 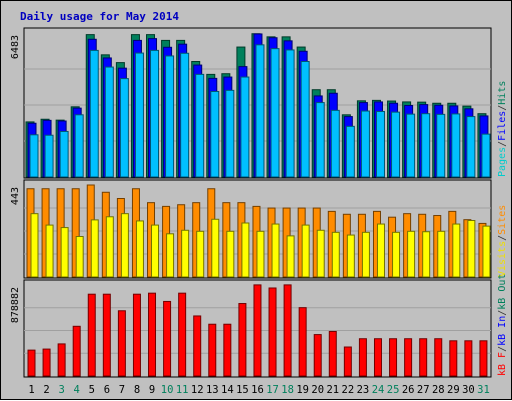 What do you see at coordinates (15, 196) in the screenshot?
I see `y-max-label: 443` at bounding box center [15, 196].